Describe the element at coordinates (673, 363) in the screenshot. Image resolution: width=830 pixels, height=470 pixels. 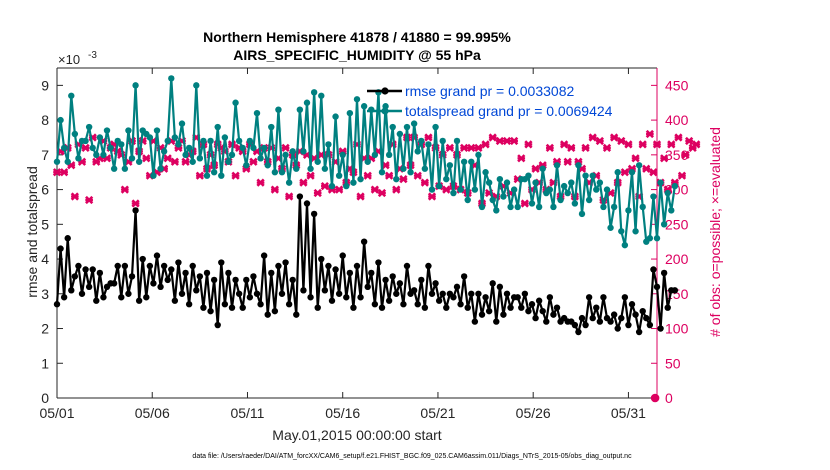
I see `y-right-tick-label: 50` at that location.